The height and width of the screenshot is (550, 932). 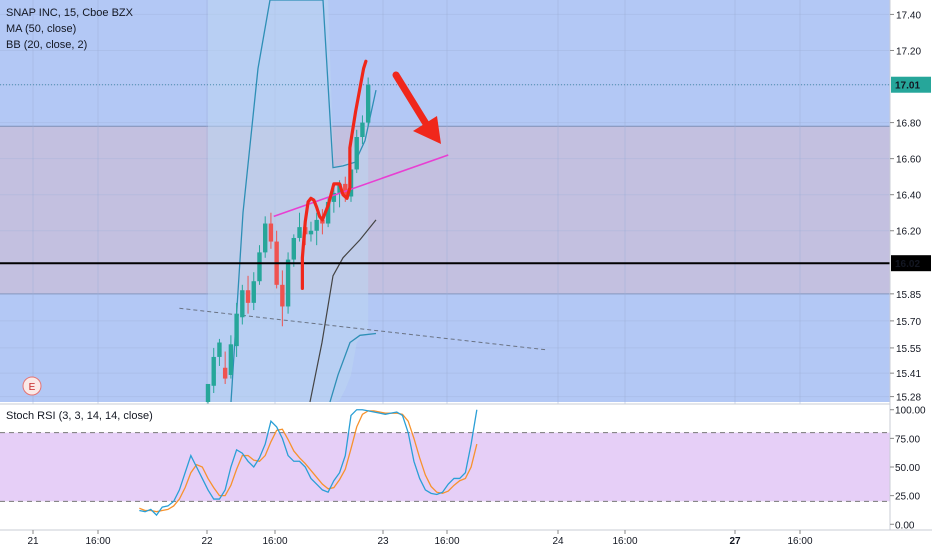 What do you see at coordinates (907, 497) in the screenshot?
I see `rsi-tick-label: 25.00` at bounding box center [907, 497].